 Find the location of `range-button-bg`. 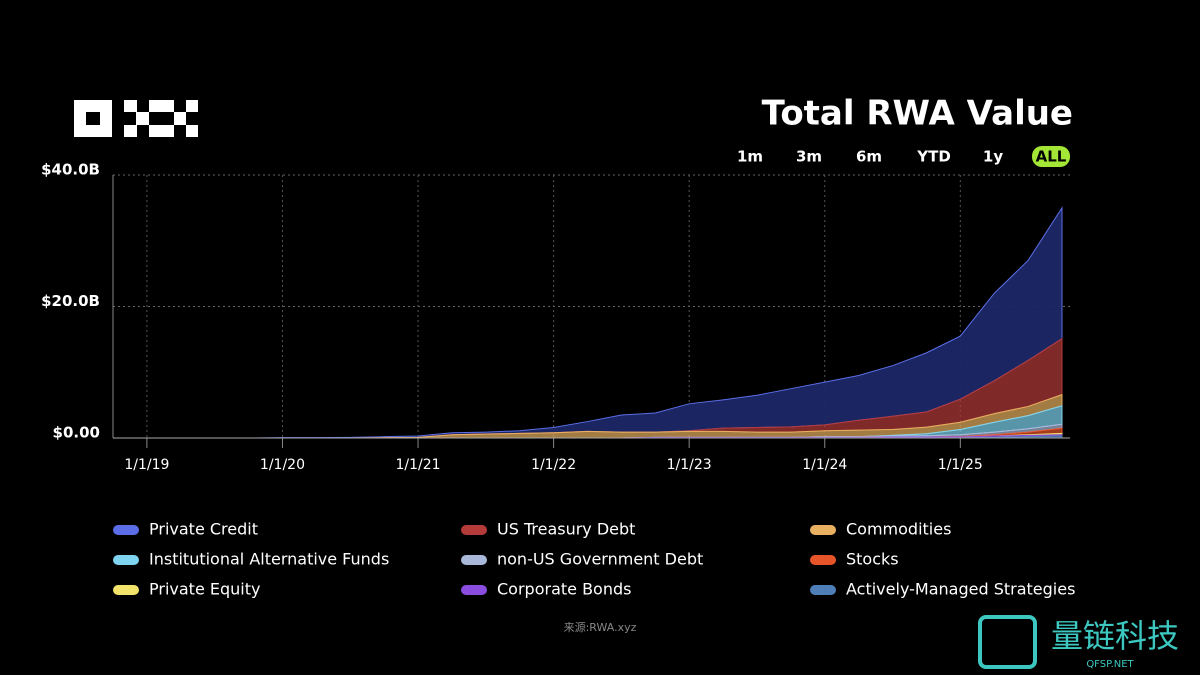

range-button-bg is located at coordinates (1051, 156).